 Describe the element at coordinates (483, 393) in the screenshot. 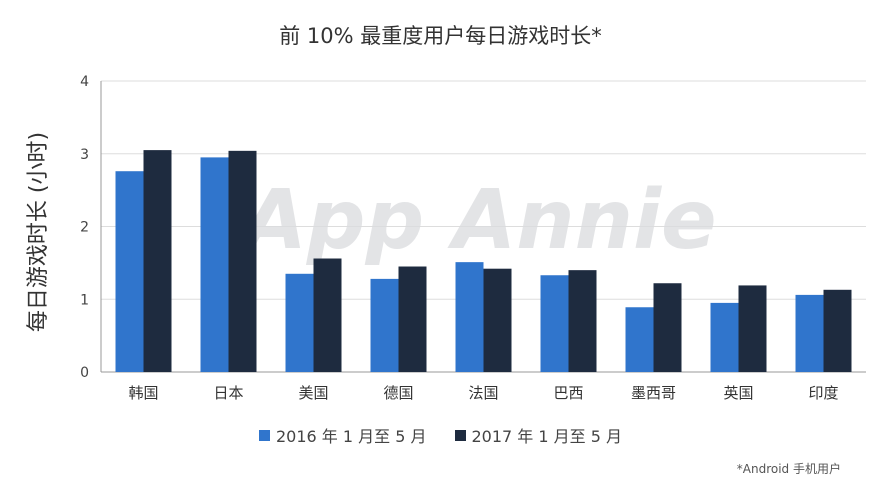

I see `x-tick-label: 法国` at that location.